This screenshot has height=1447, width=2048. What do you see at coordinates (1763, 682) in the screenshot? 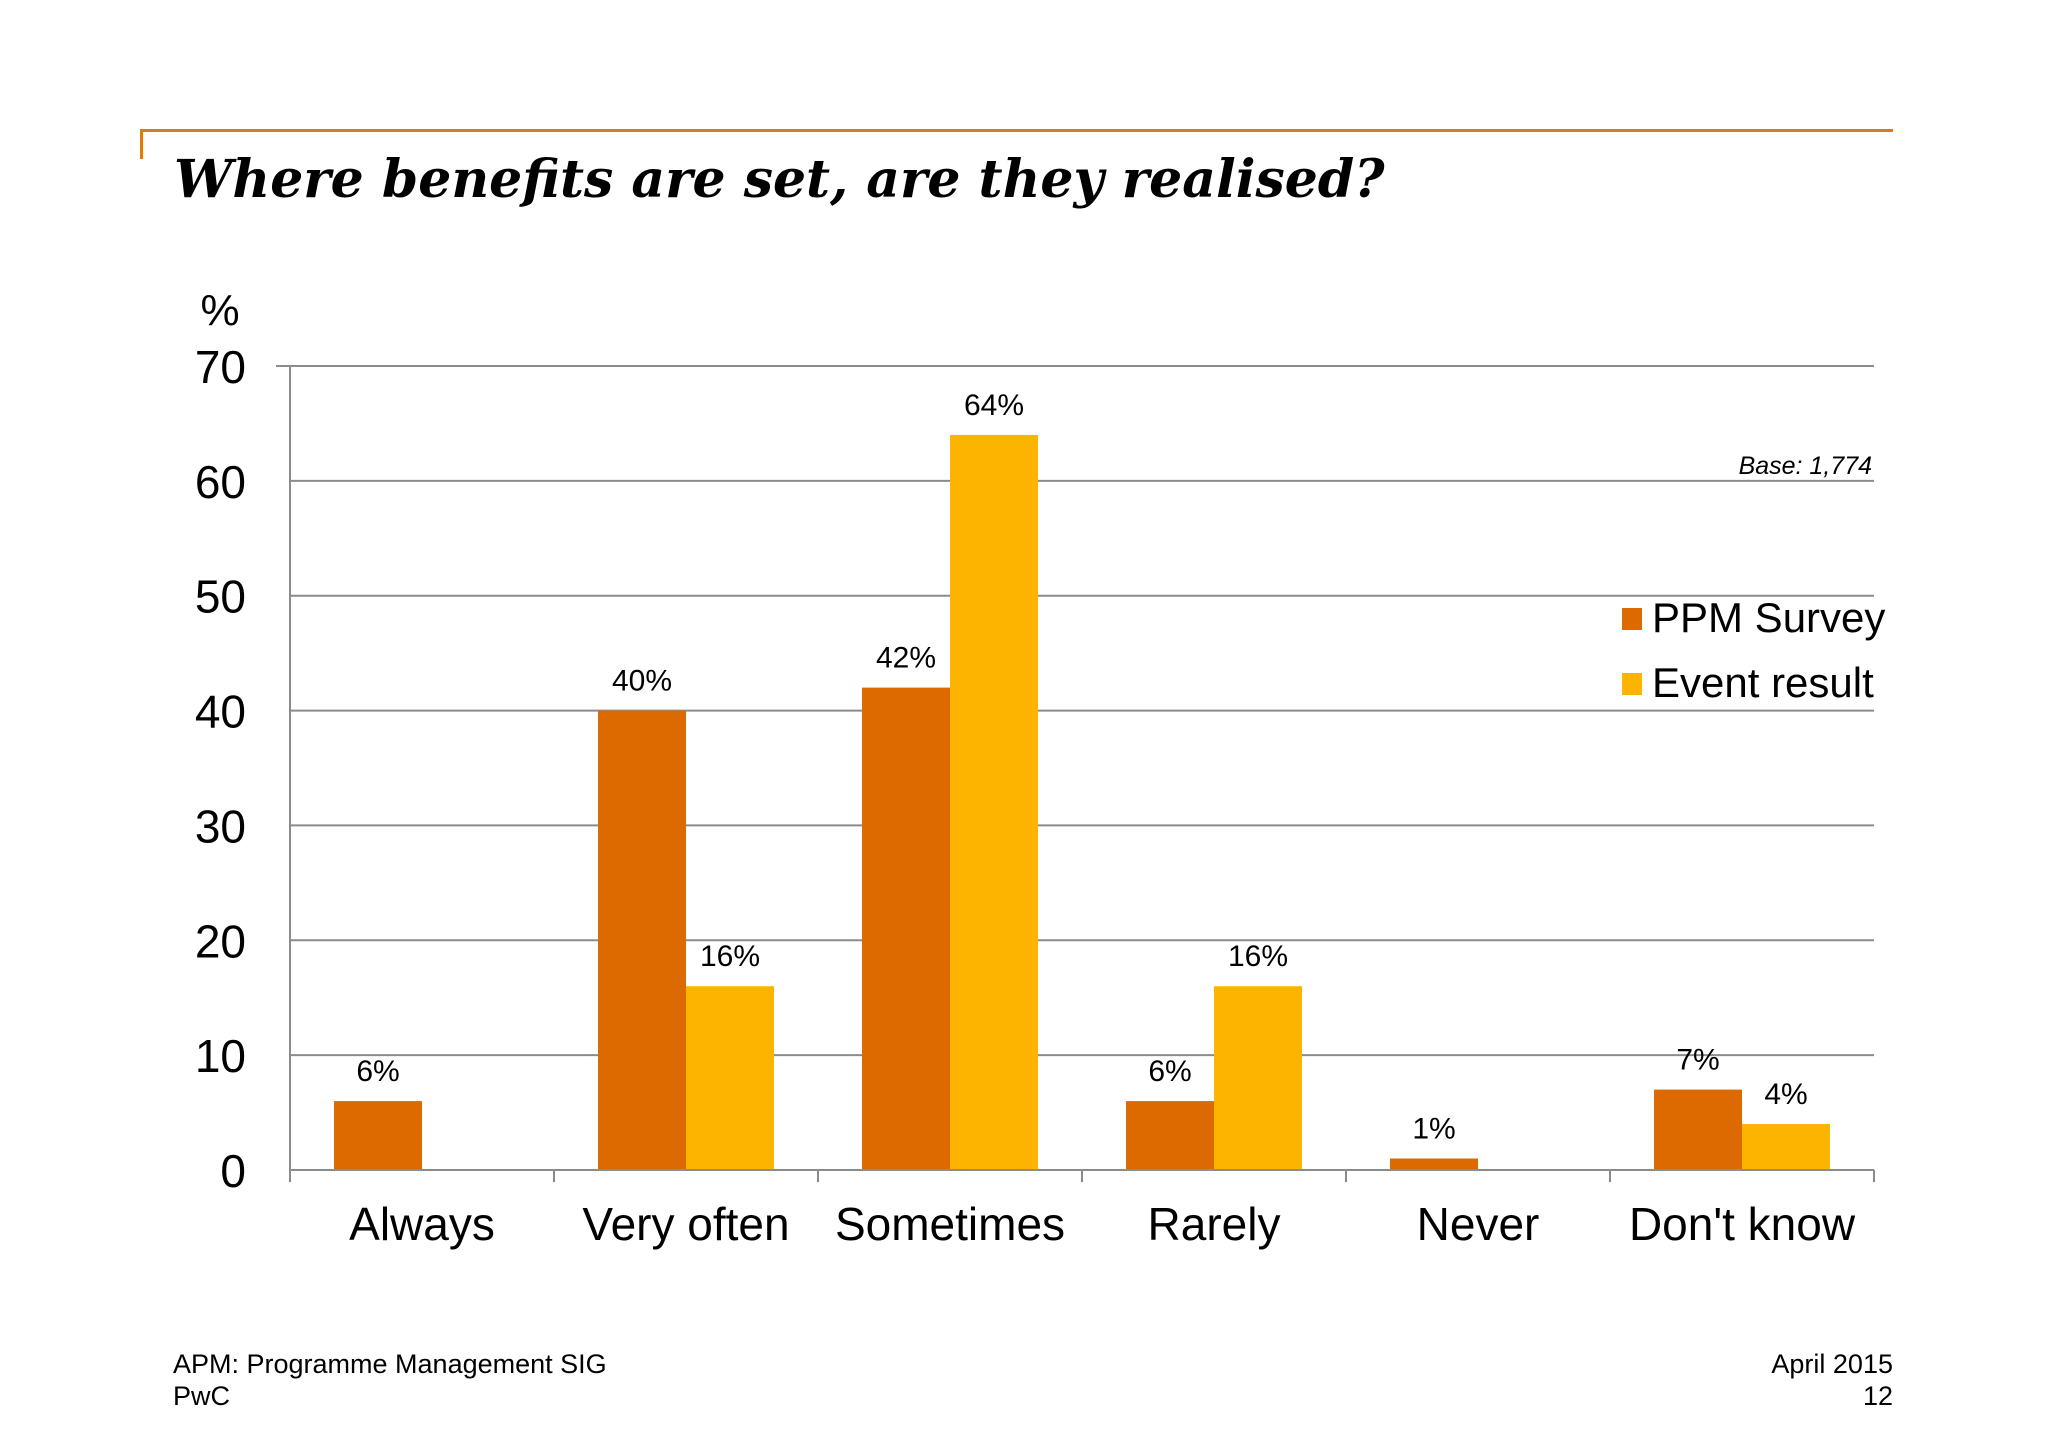
I see `legend-label: Event result` at bounding box center [1763, 682].